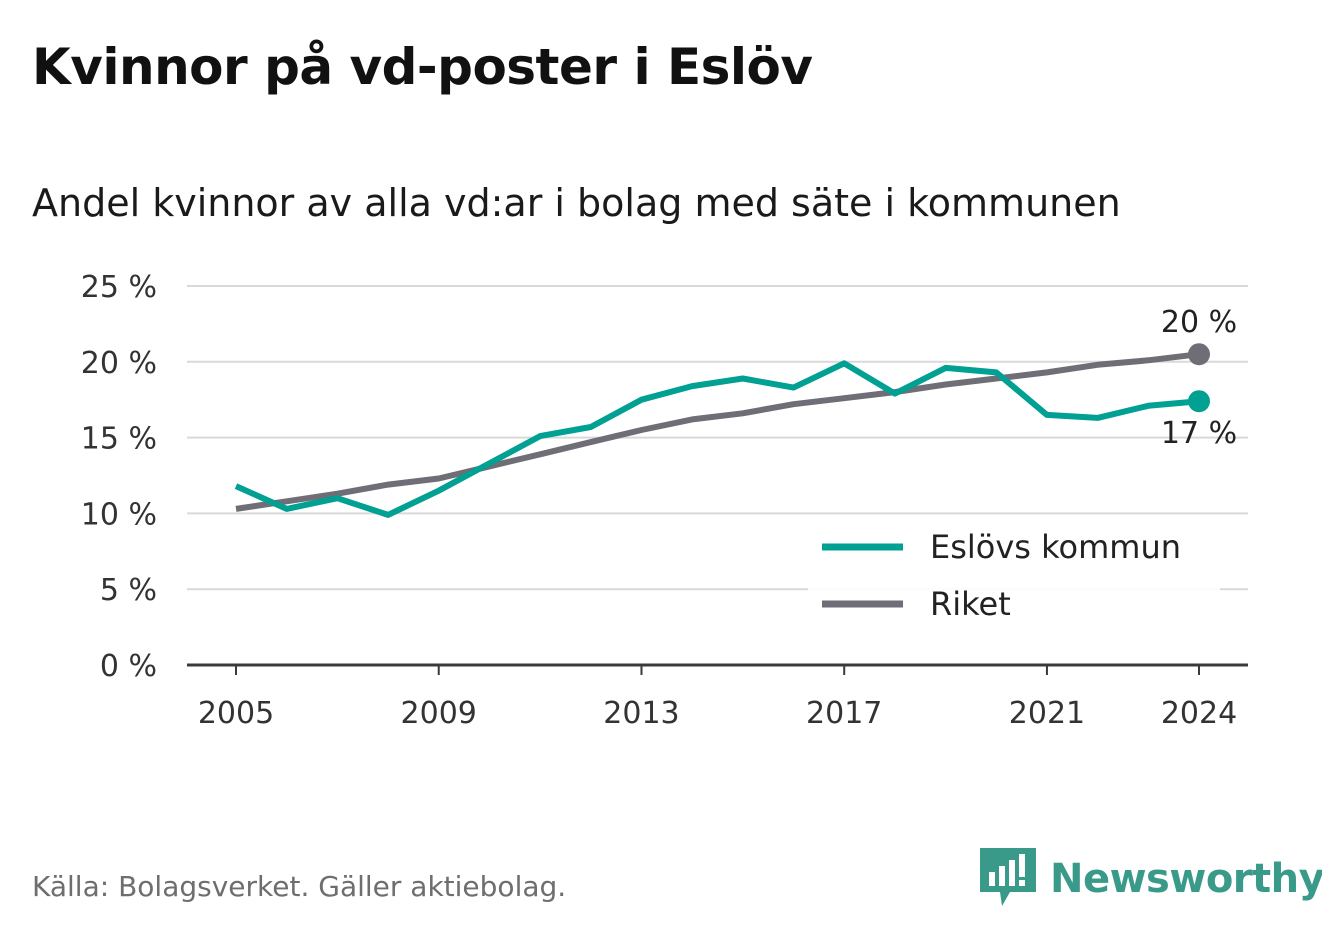 The image size is (1322, 939). I want to click on y-tick-label: 20 %, so click(119, 363).